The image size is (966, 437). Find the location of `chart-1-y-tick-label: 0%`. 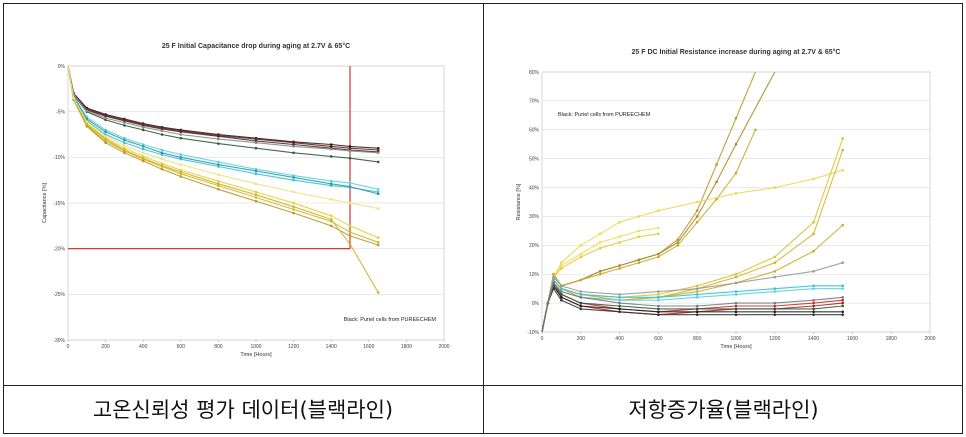

chart-1-y-tick-label: 0% is located at coordinates (536, 304).